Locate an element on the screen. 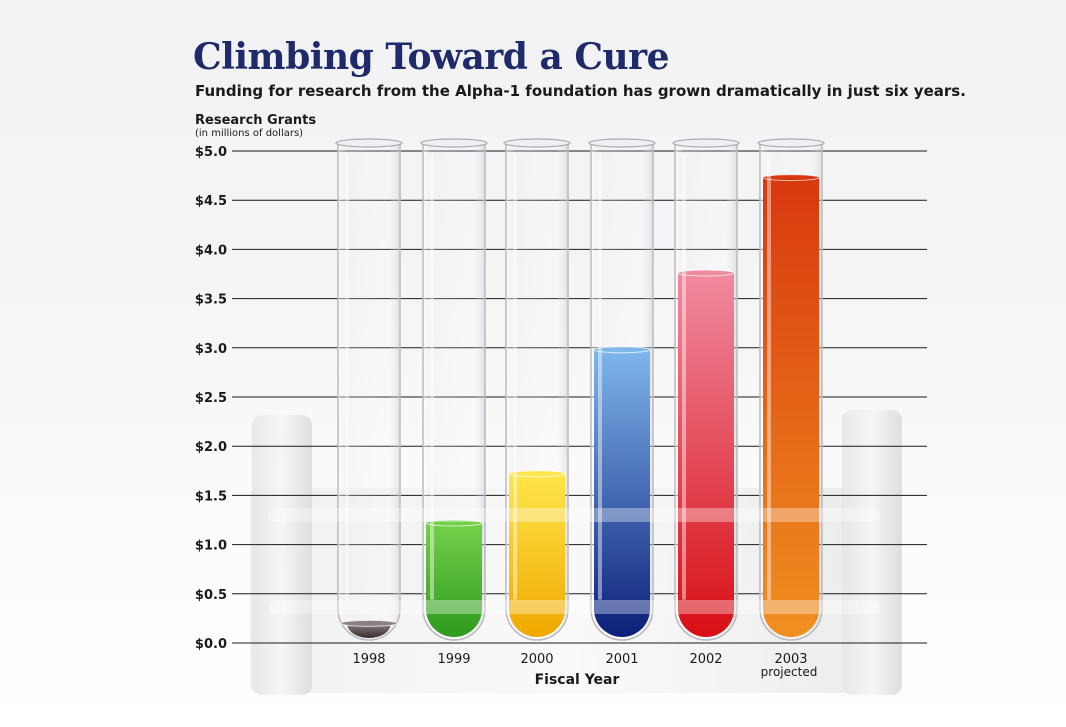  y-tick-label: $2.5 is located at coordinates (211, 398).